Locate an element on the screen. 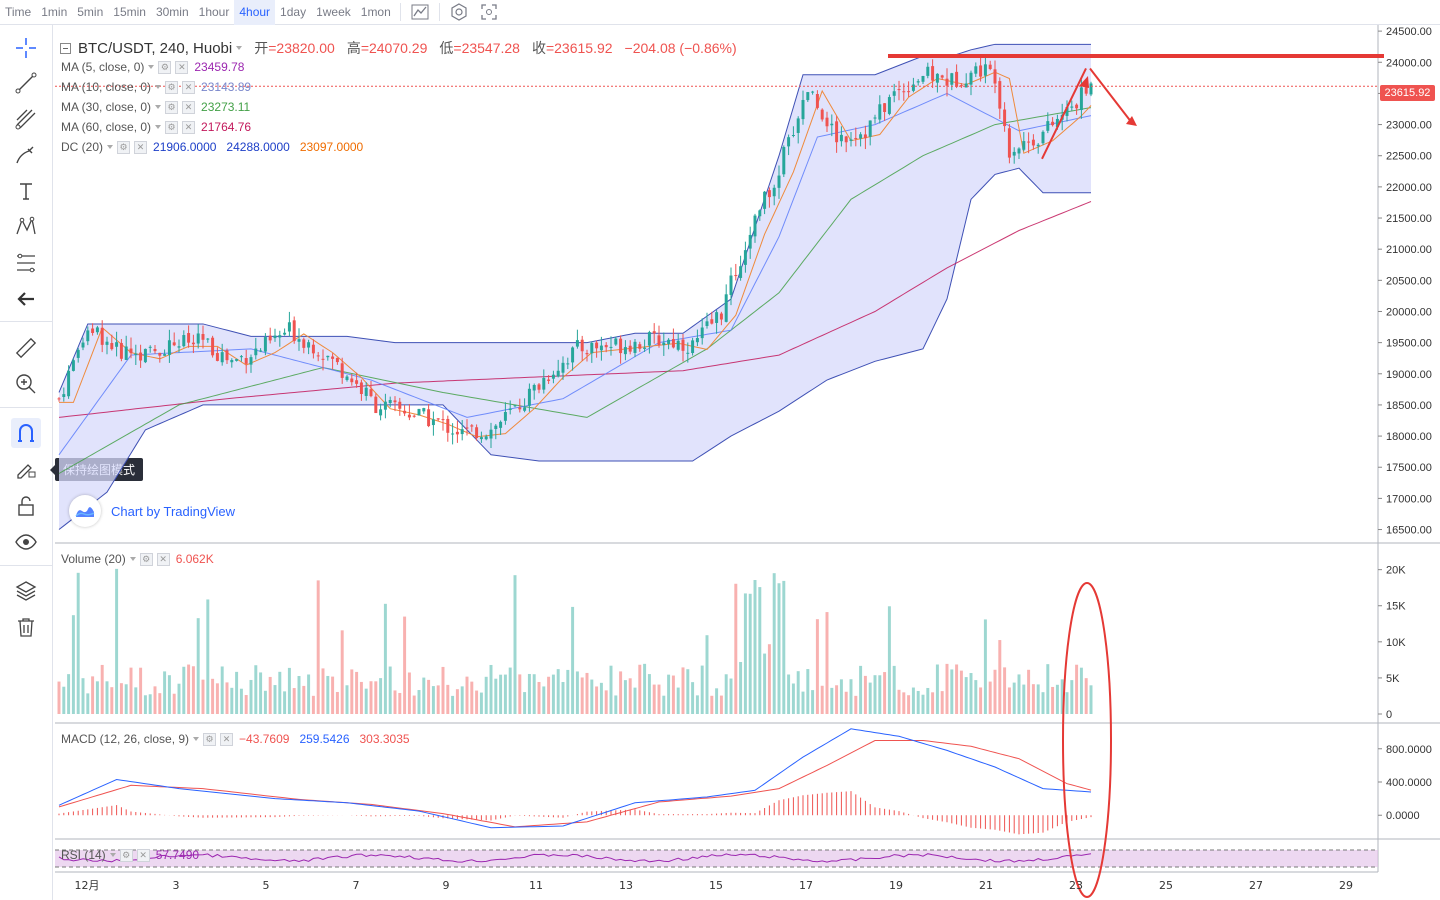  text-tool-icon is located at coordinates (26, 191).